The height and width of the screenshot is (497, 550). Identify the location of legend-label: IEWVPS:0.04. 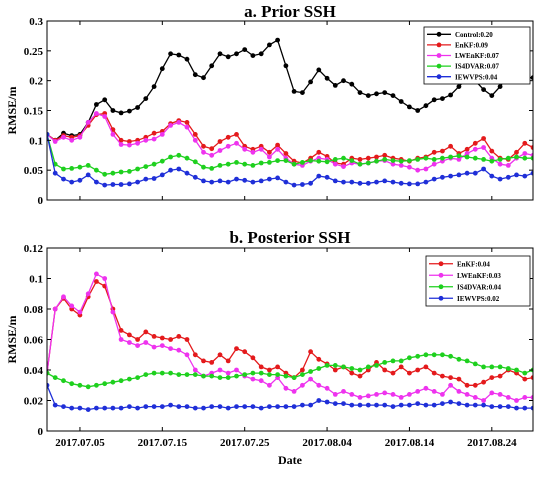
(476, 77).